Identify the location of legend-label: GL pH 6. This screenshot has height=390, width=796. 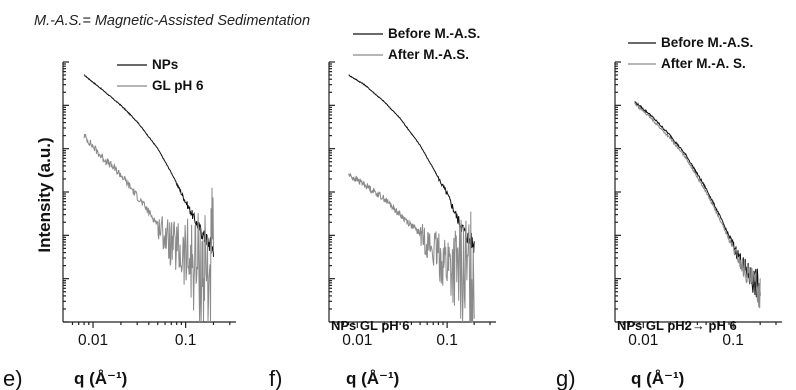
(178, 85).